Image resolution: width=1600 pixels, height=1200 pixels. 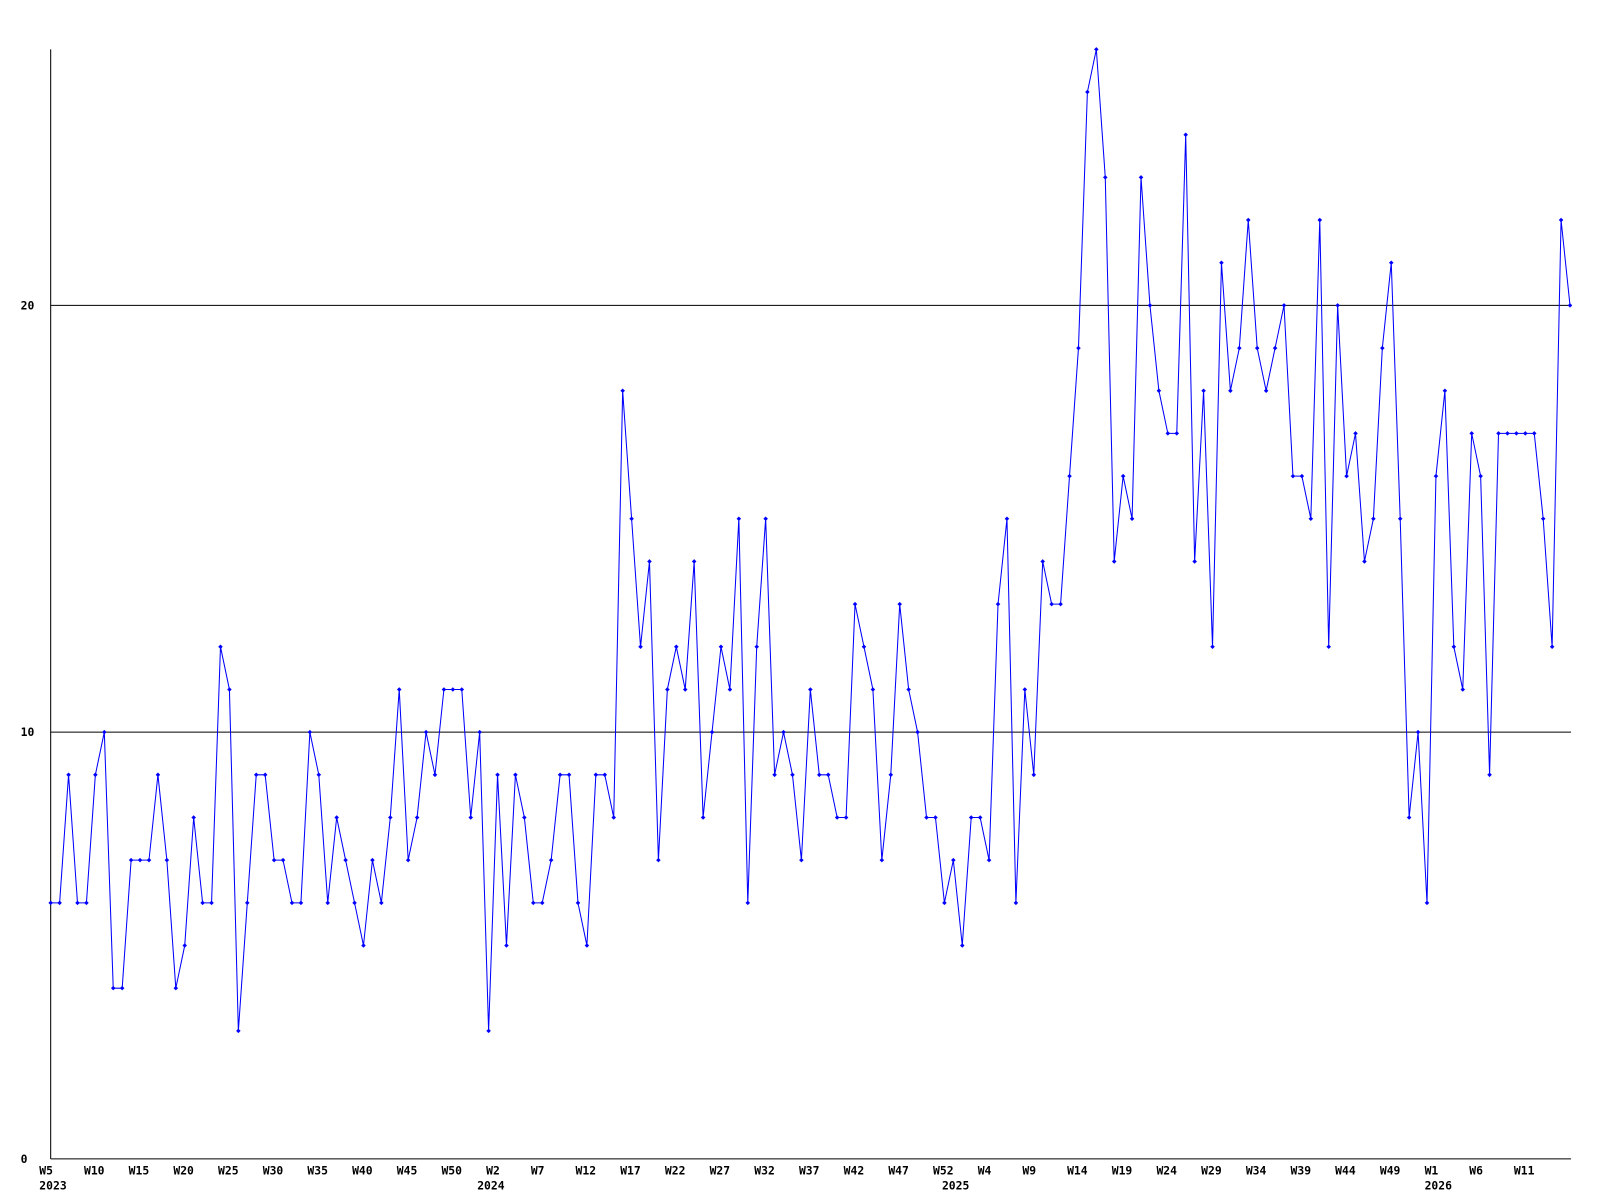 What do you see at coordinates (1077, 1170) in the screenshot?
I see `x-tick-label: W14` at bounding box center [1077, 1170].